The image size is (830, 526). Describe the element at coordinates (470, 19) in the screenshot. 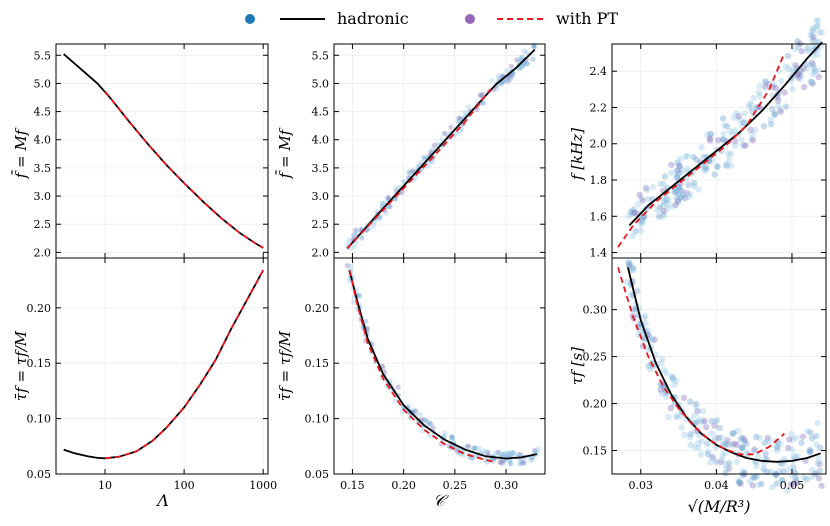

I see `legend-pt-dot` at that location.